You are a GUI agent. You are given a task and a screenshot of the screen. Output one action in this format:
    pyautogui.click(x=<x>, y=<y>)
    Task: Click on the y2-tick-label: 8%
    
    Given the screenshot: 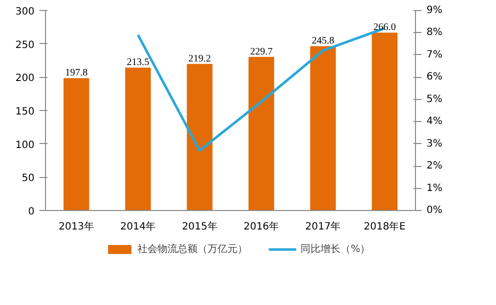 What is the action you would take?
    pyautogui.click(x=434, y=32)
    